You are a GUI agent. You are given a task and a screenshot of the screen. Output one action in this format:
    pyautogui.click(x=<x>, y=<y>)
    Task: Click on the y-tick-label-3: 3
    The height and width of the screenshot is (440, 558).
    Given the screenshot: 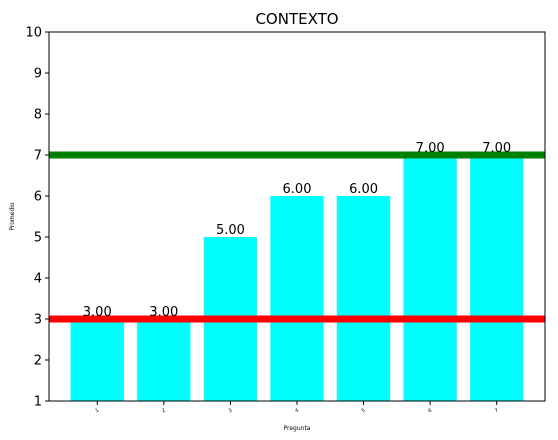 What is the action you would take?
    pyautogui.click(x=38, y=320)
    